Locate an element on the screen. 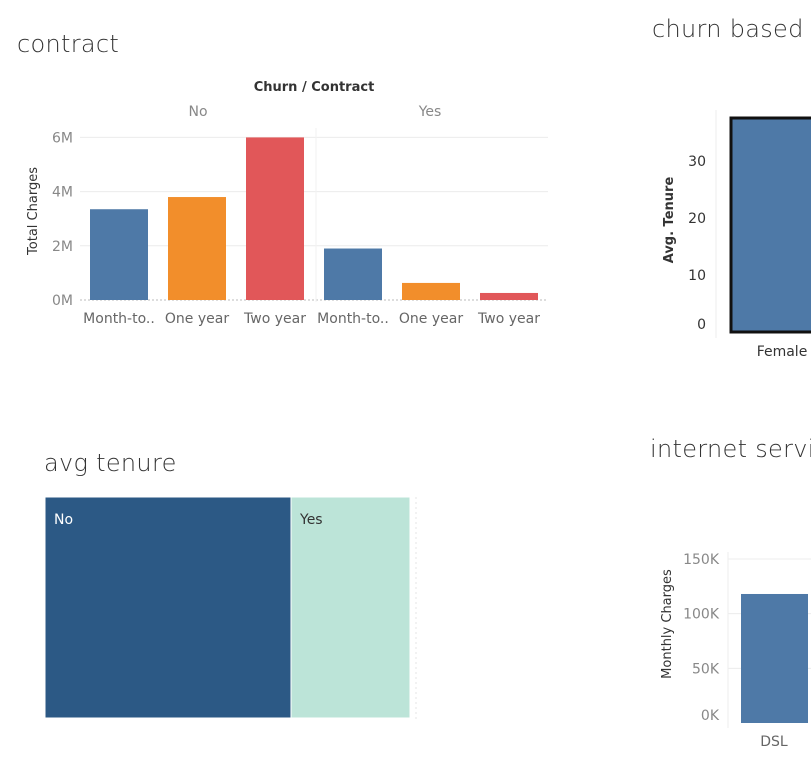  gender-ytick-label: 0 is located at coordinates (701, 325).